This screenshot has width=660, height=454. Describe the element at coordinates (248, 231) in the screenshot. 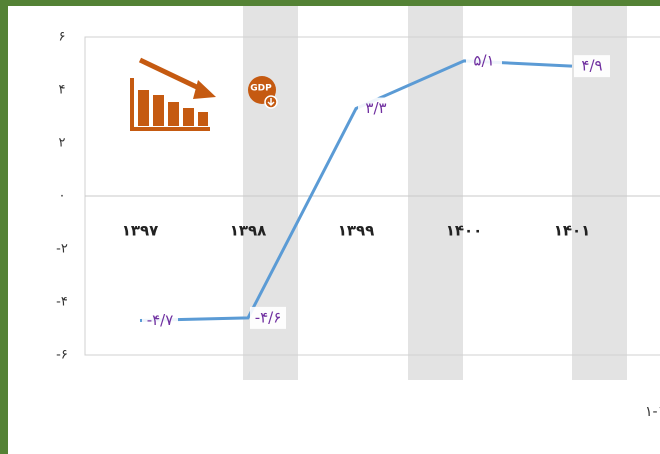

I see `x-tick-label: ۱۳۹۸` at that location.